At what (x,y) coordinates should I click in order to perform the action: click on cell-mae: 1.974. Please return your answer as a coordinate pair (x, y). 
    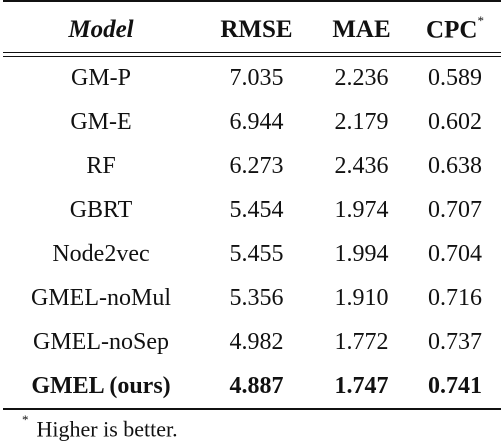
    Looking at the image, I should click on (361, 209).